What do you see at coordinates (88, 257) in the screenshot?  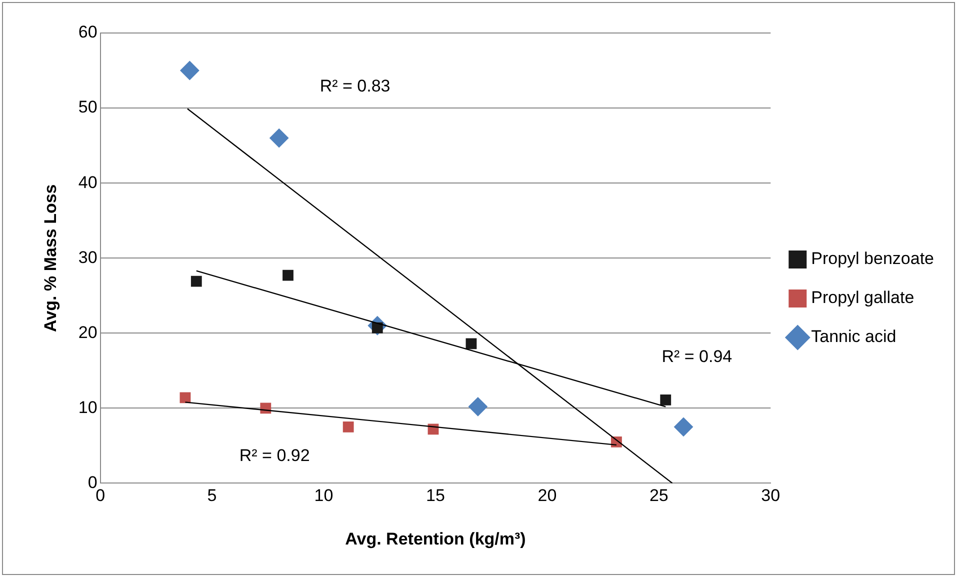 I see `y-tick-label: 30` at bounding box center [88, 257].